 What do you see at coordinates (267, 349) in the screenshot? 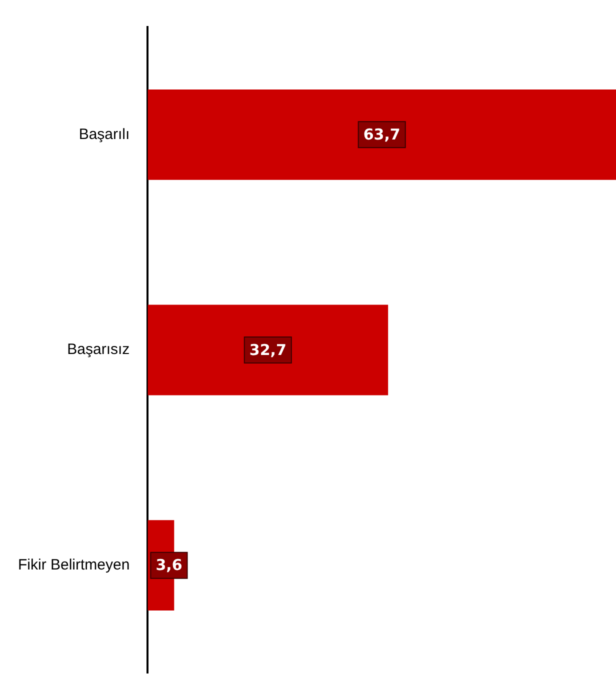
I see `data-label: 32,7` at bounding box center [267, 349].